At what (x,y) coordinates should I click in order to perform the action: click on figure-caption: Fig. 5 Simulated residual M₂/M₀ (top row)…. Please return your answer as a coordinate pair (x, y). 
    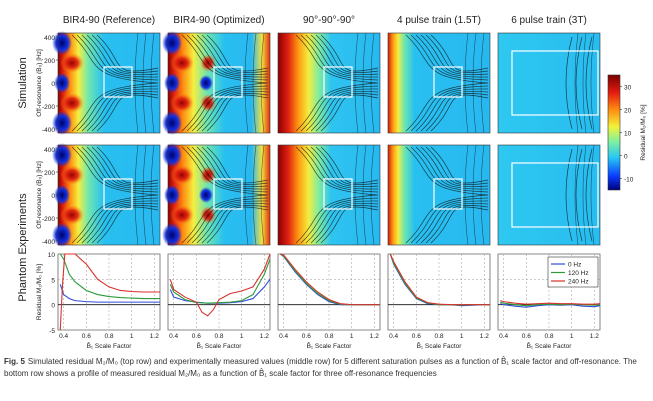
    Looking at the image, I should click on (324, 368).